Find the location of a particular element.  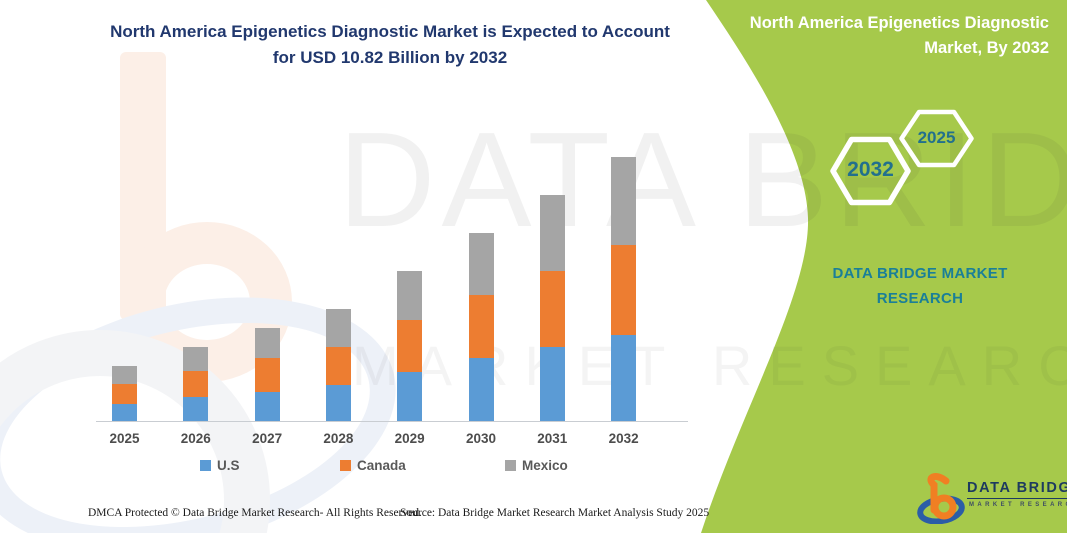

logo-name: DATA BRIDGE is located at coordinates (1017, 489).